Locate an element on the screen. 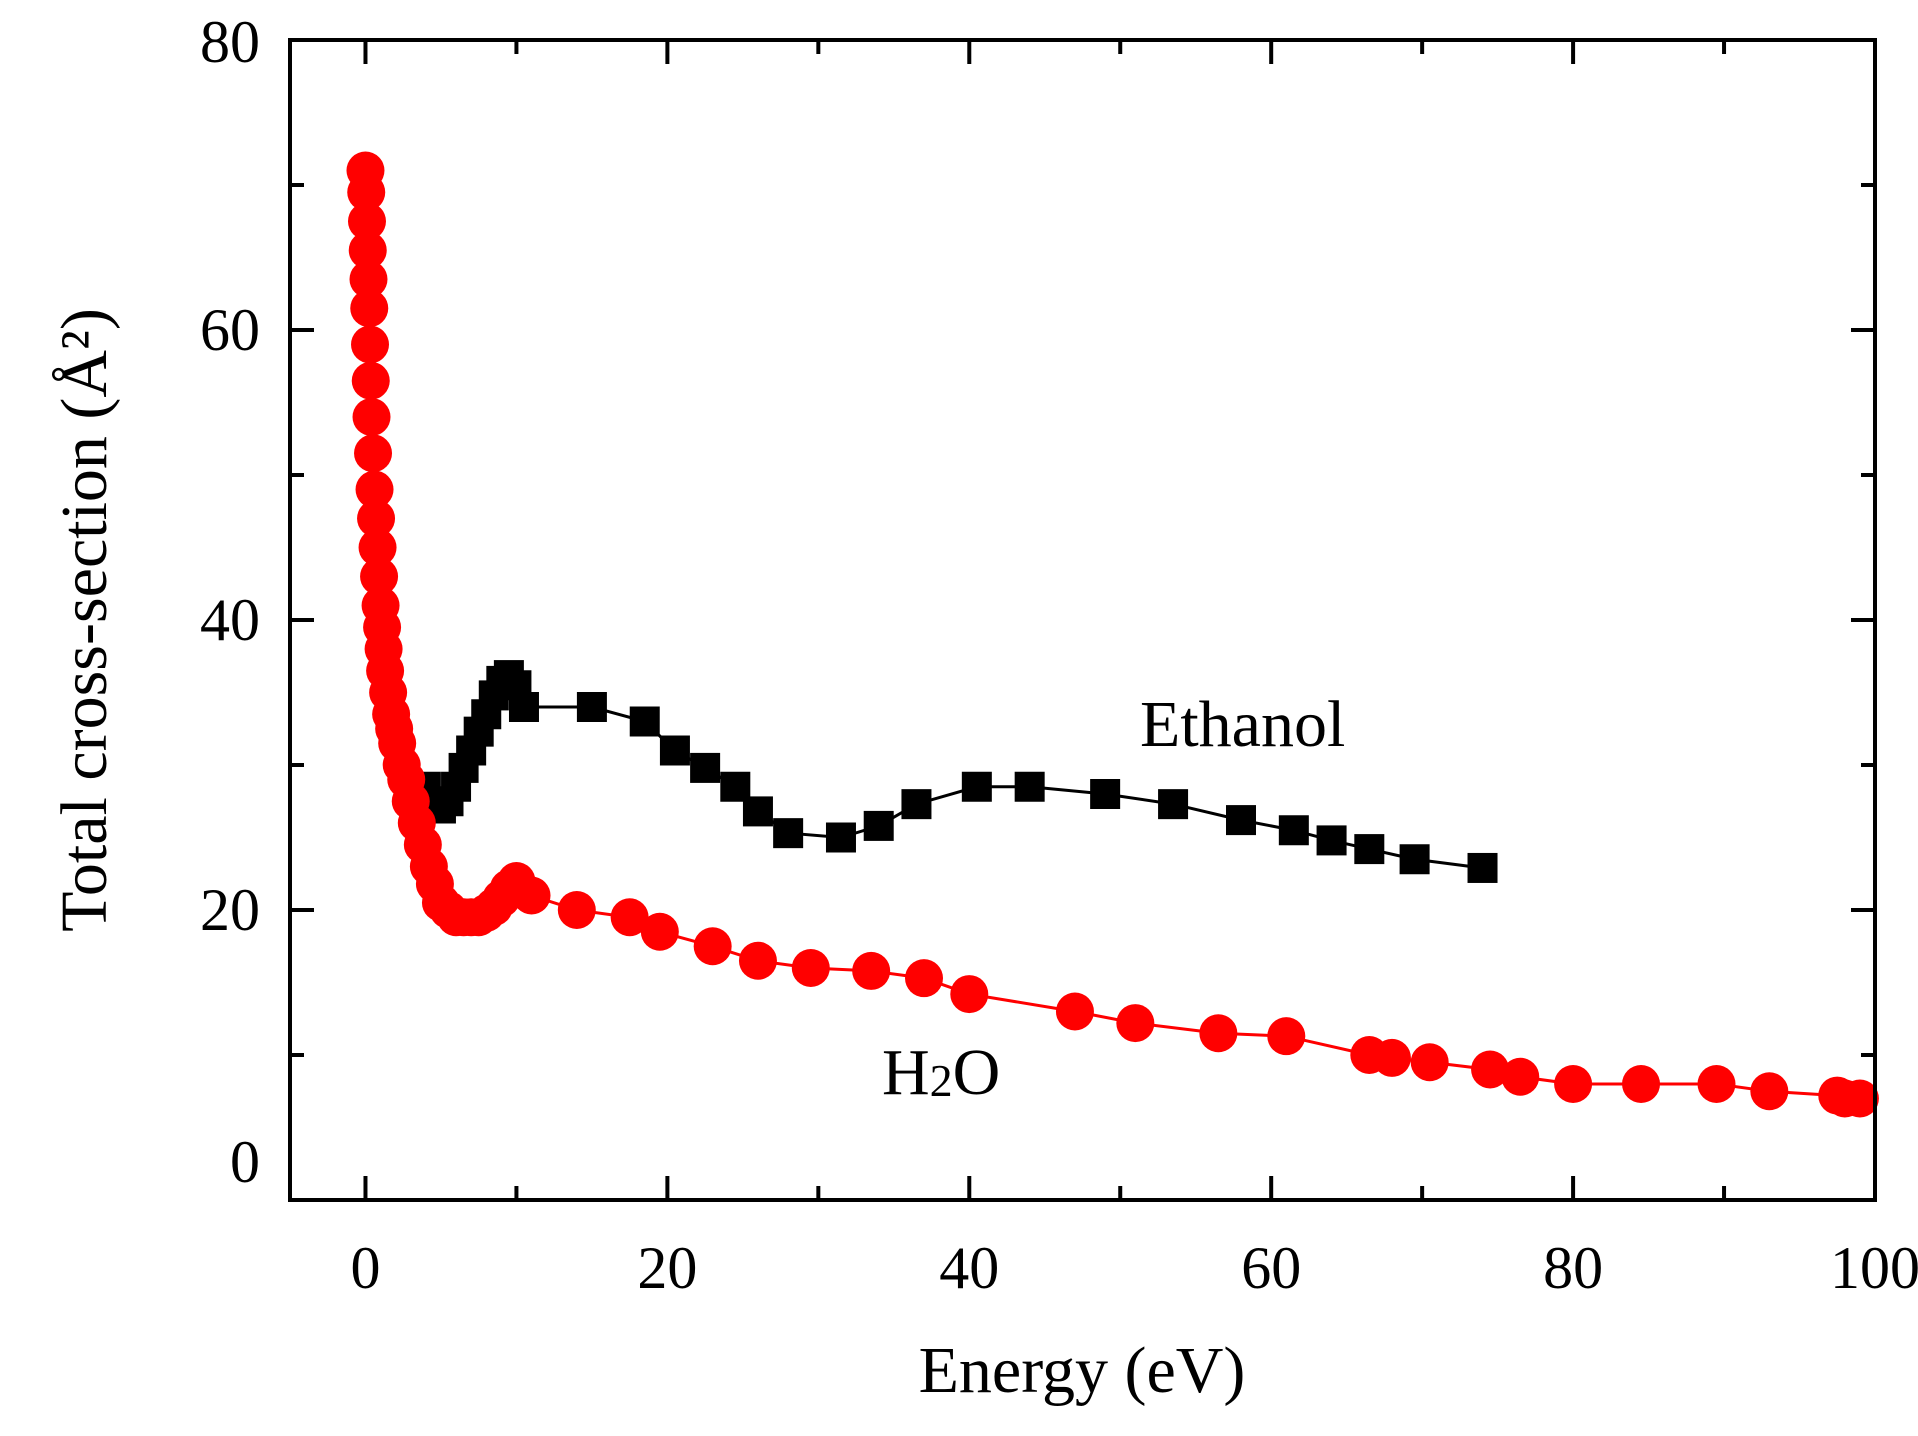  y-tick-label: 40 is located at coordinates (230, 620).